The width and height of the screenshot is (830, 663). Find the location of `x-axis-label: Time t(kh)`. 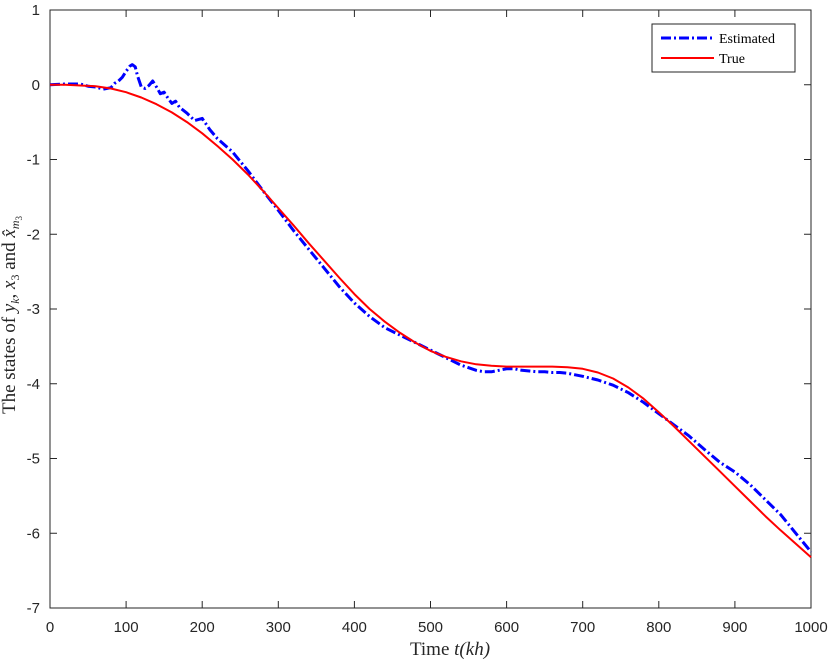

x-axis-label: Time t(kh) is located at coordinates (450, 649).